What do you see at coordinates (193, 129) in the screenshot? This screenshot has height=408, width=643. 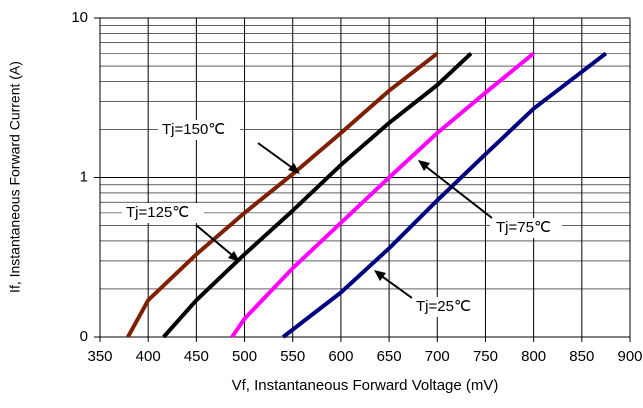 I see `series-label: Tj=150℃` at bounding box center [193, 129].